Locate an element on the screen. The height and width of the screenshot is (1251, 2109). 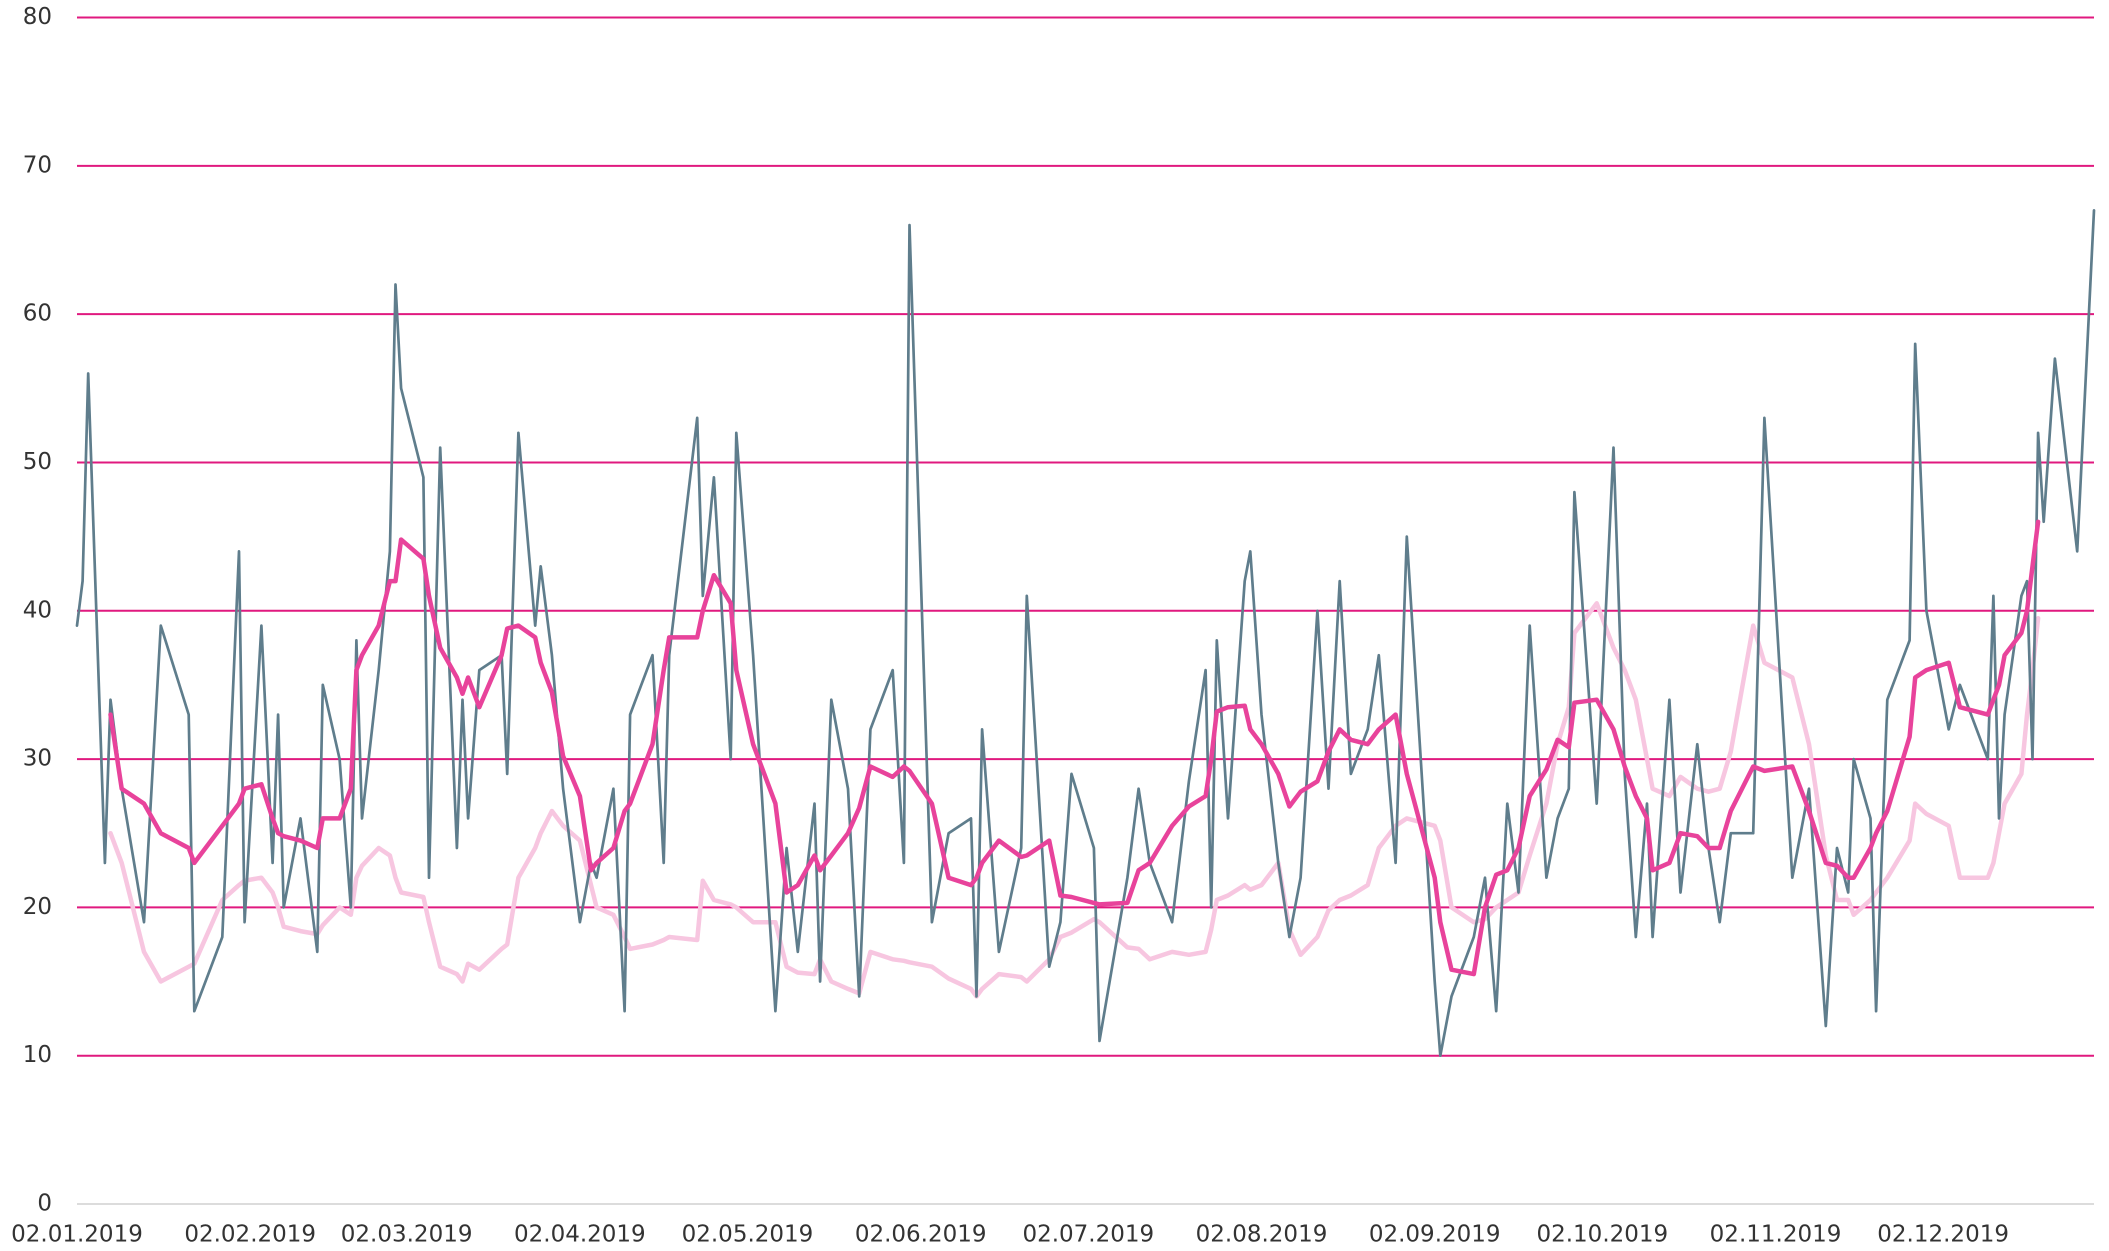
x-tick-label: 02.12.2019 is located at coordinates (1943, 1235).